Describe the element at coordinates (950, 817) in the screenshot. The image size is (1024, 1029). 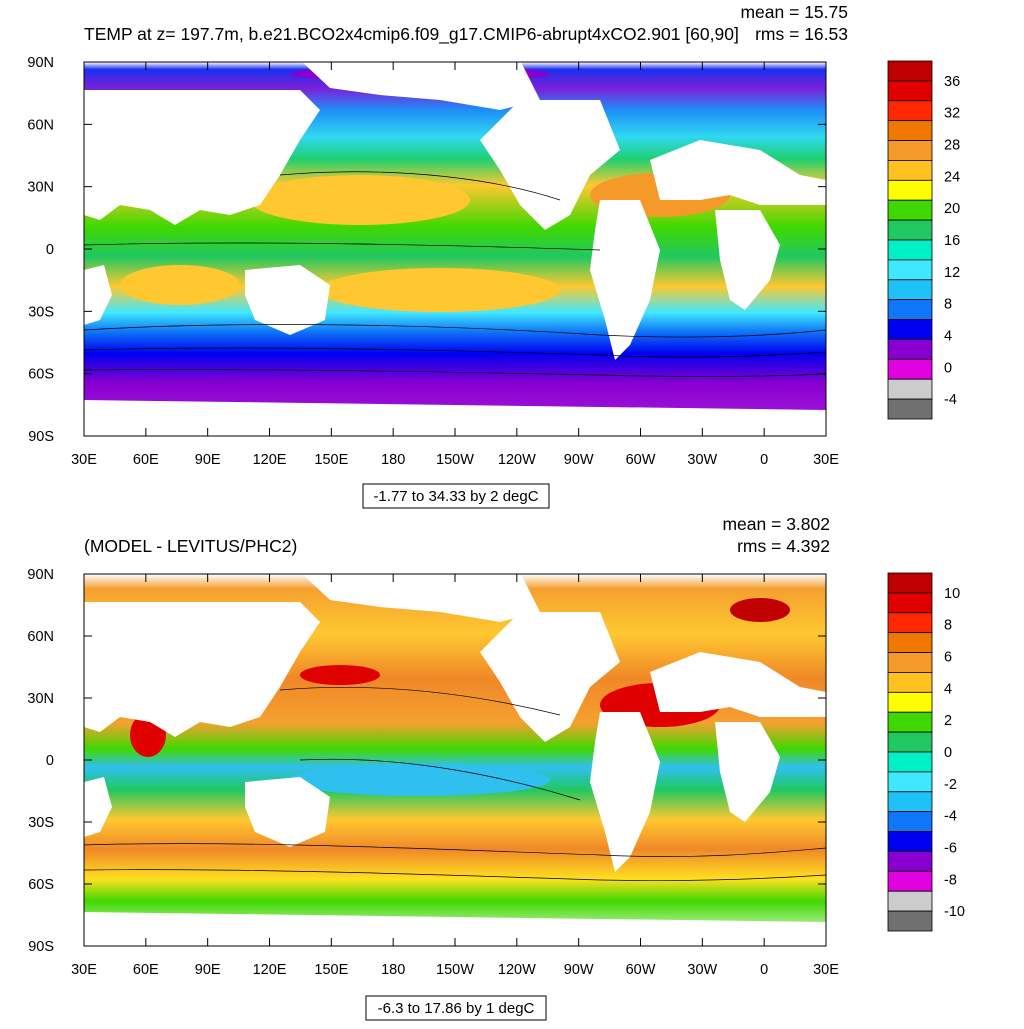
I see `colorbar-label: -4` at that location.